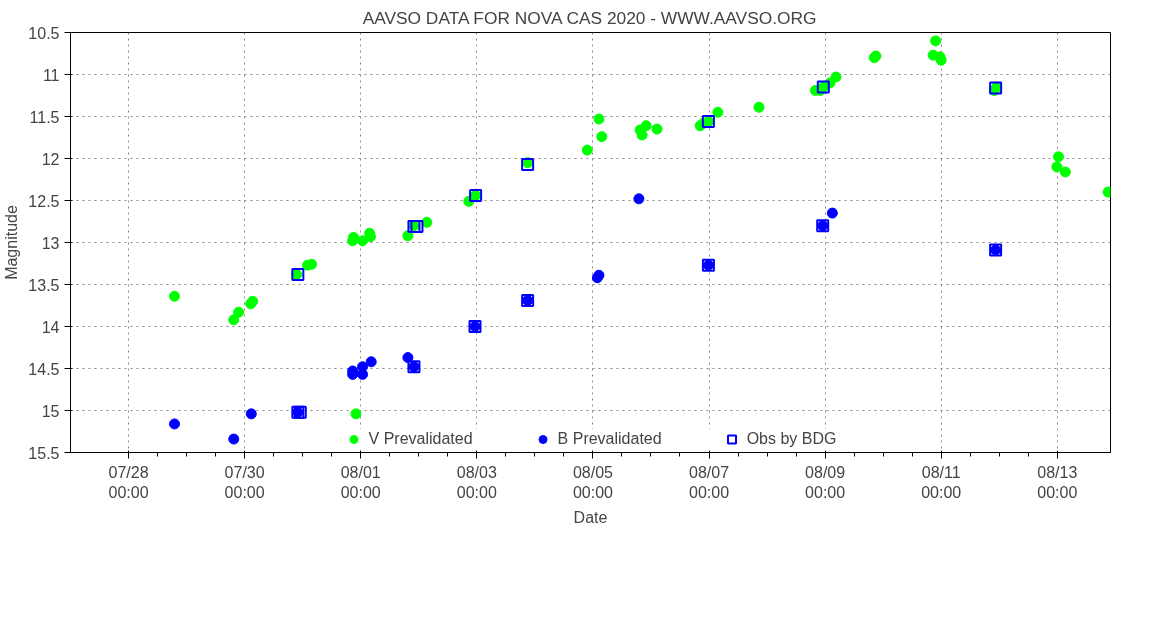 The height and width of the screenshot is (625, 1170). I want to click on y-tick-label: 12.5, so click(44, 201).